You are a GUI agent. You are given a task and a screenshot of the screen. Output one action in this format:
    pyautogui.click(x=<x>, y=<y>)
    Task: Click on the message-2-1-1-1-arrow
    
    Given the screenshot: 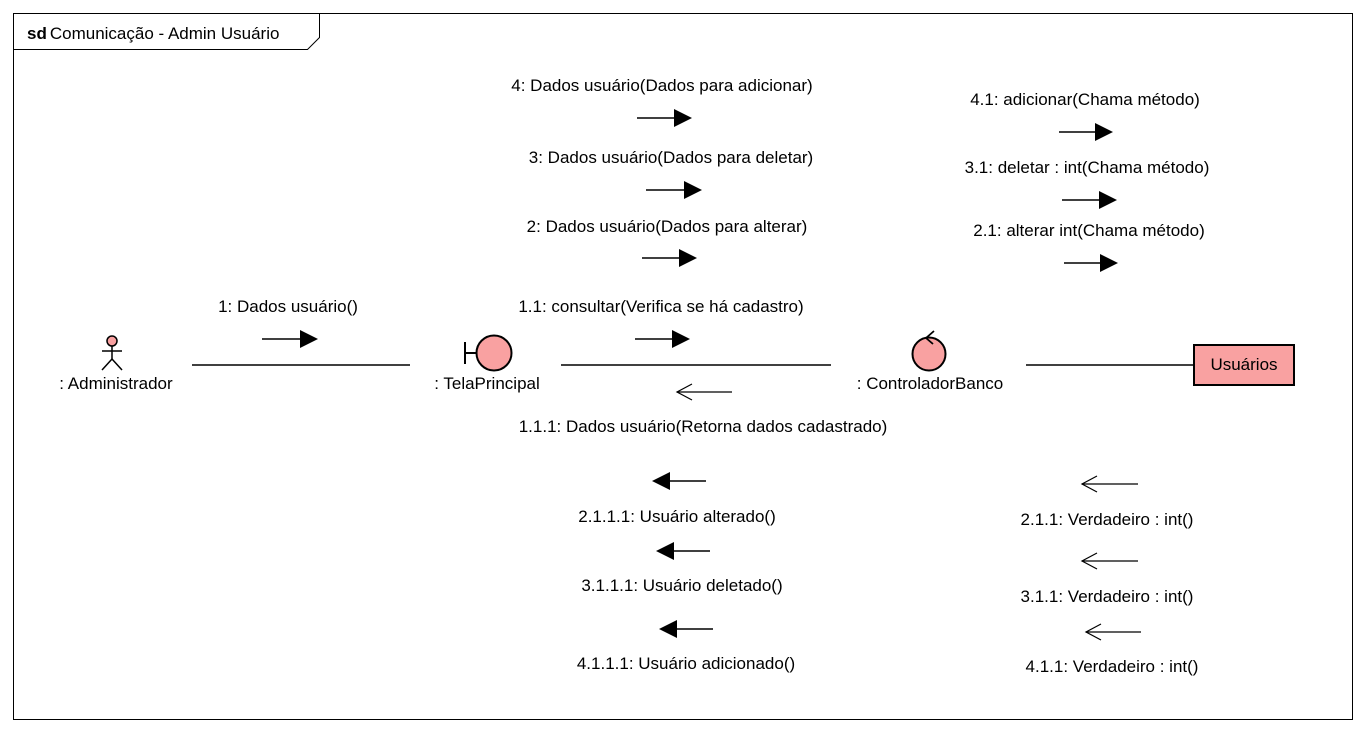 What is the action you would take?
    pyautogui.click(x=679, y=481)
    